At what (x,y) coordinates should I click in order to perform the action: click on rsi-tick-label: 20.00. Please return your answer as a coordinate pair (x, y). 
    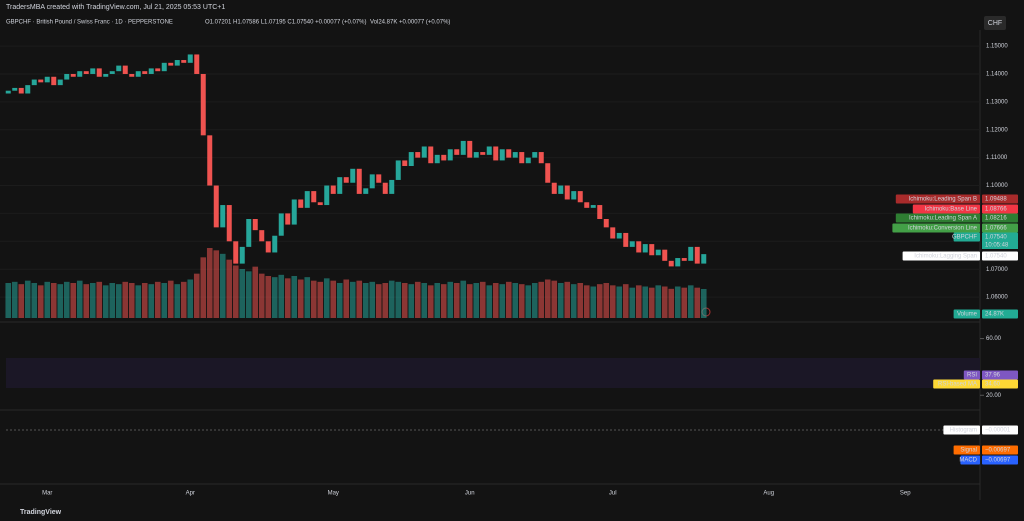
    Looking at the image, I should click on (994, 396).